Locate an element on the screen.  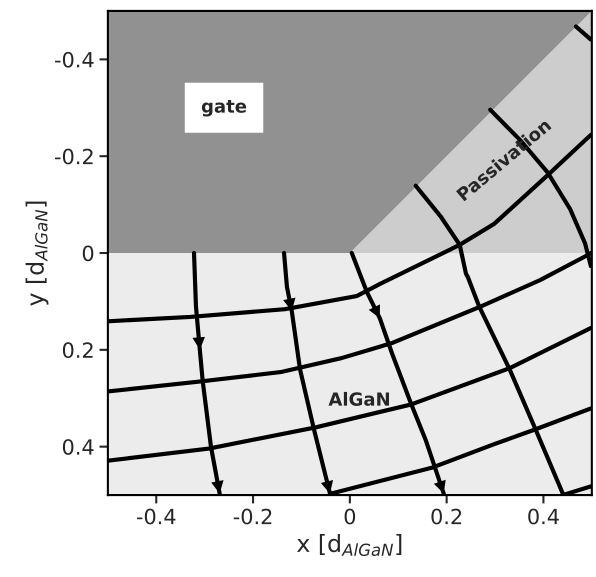
x-tick-label: 0 is located at coordinates (350, 516).